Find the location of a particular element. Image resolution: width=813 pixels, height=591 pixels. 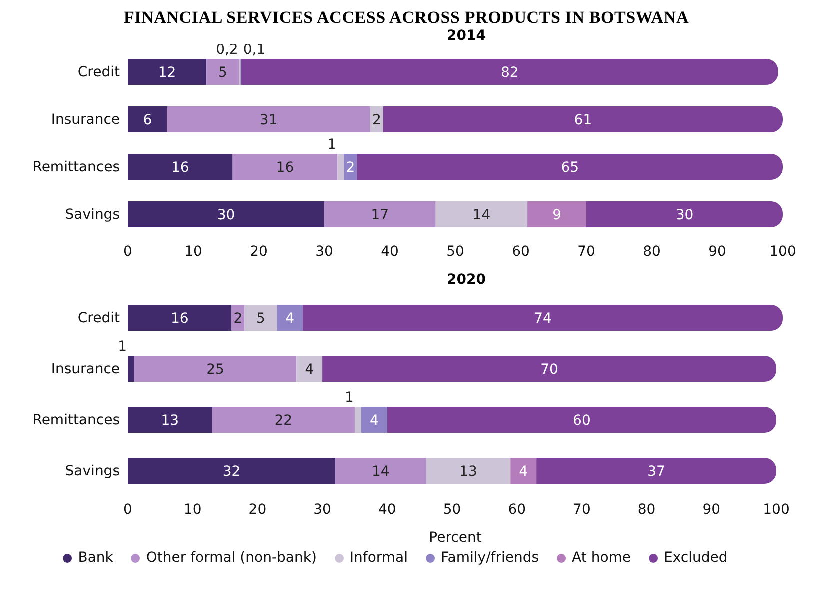

data-label: 74 is located at coordinates (543, 319).